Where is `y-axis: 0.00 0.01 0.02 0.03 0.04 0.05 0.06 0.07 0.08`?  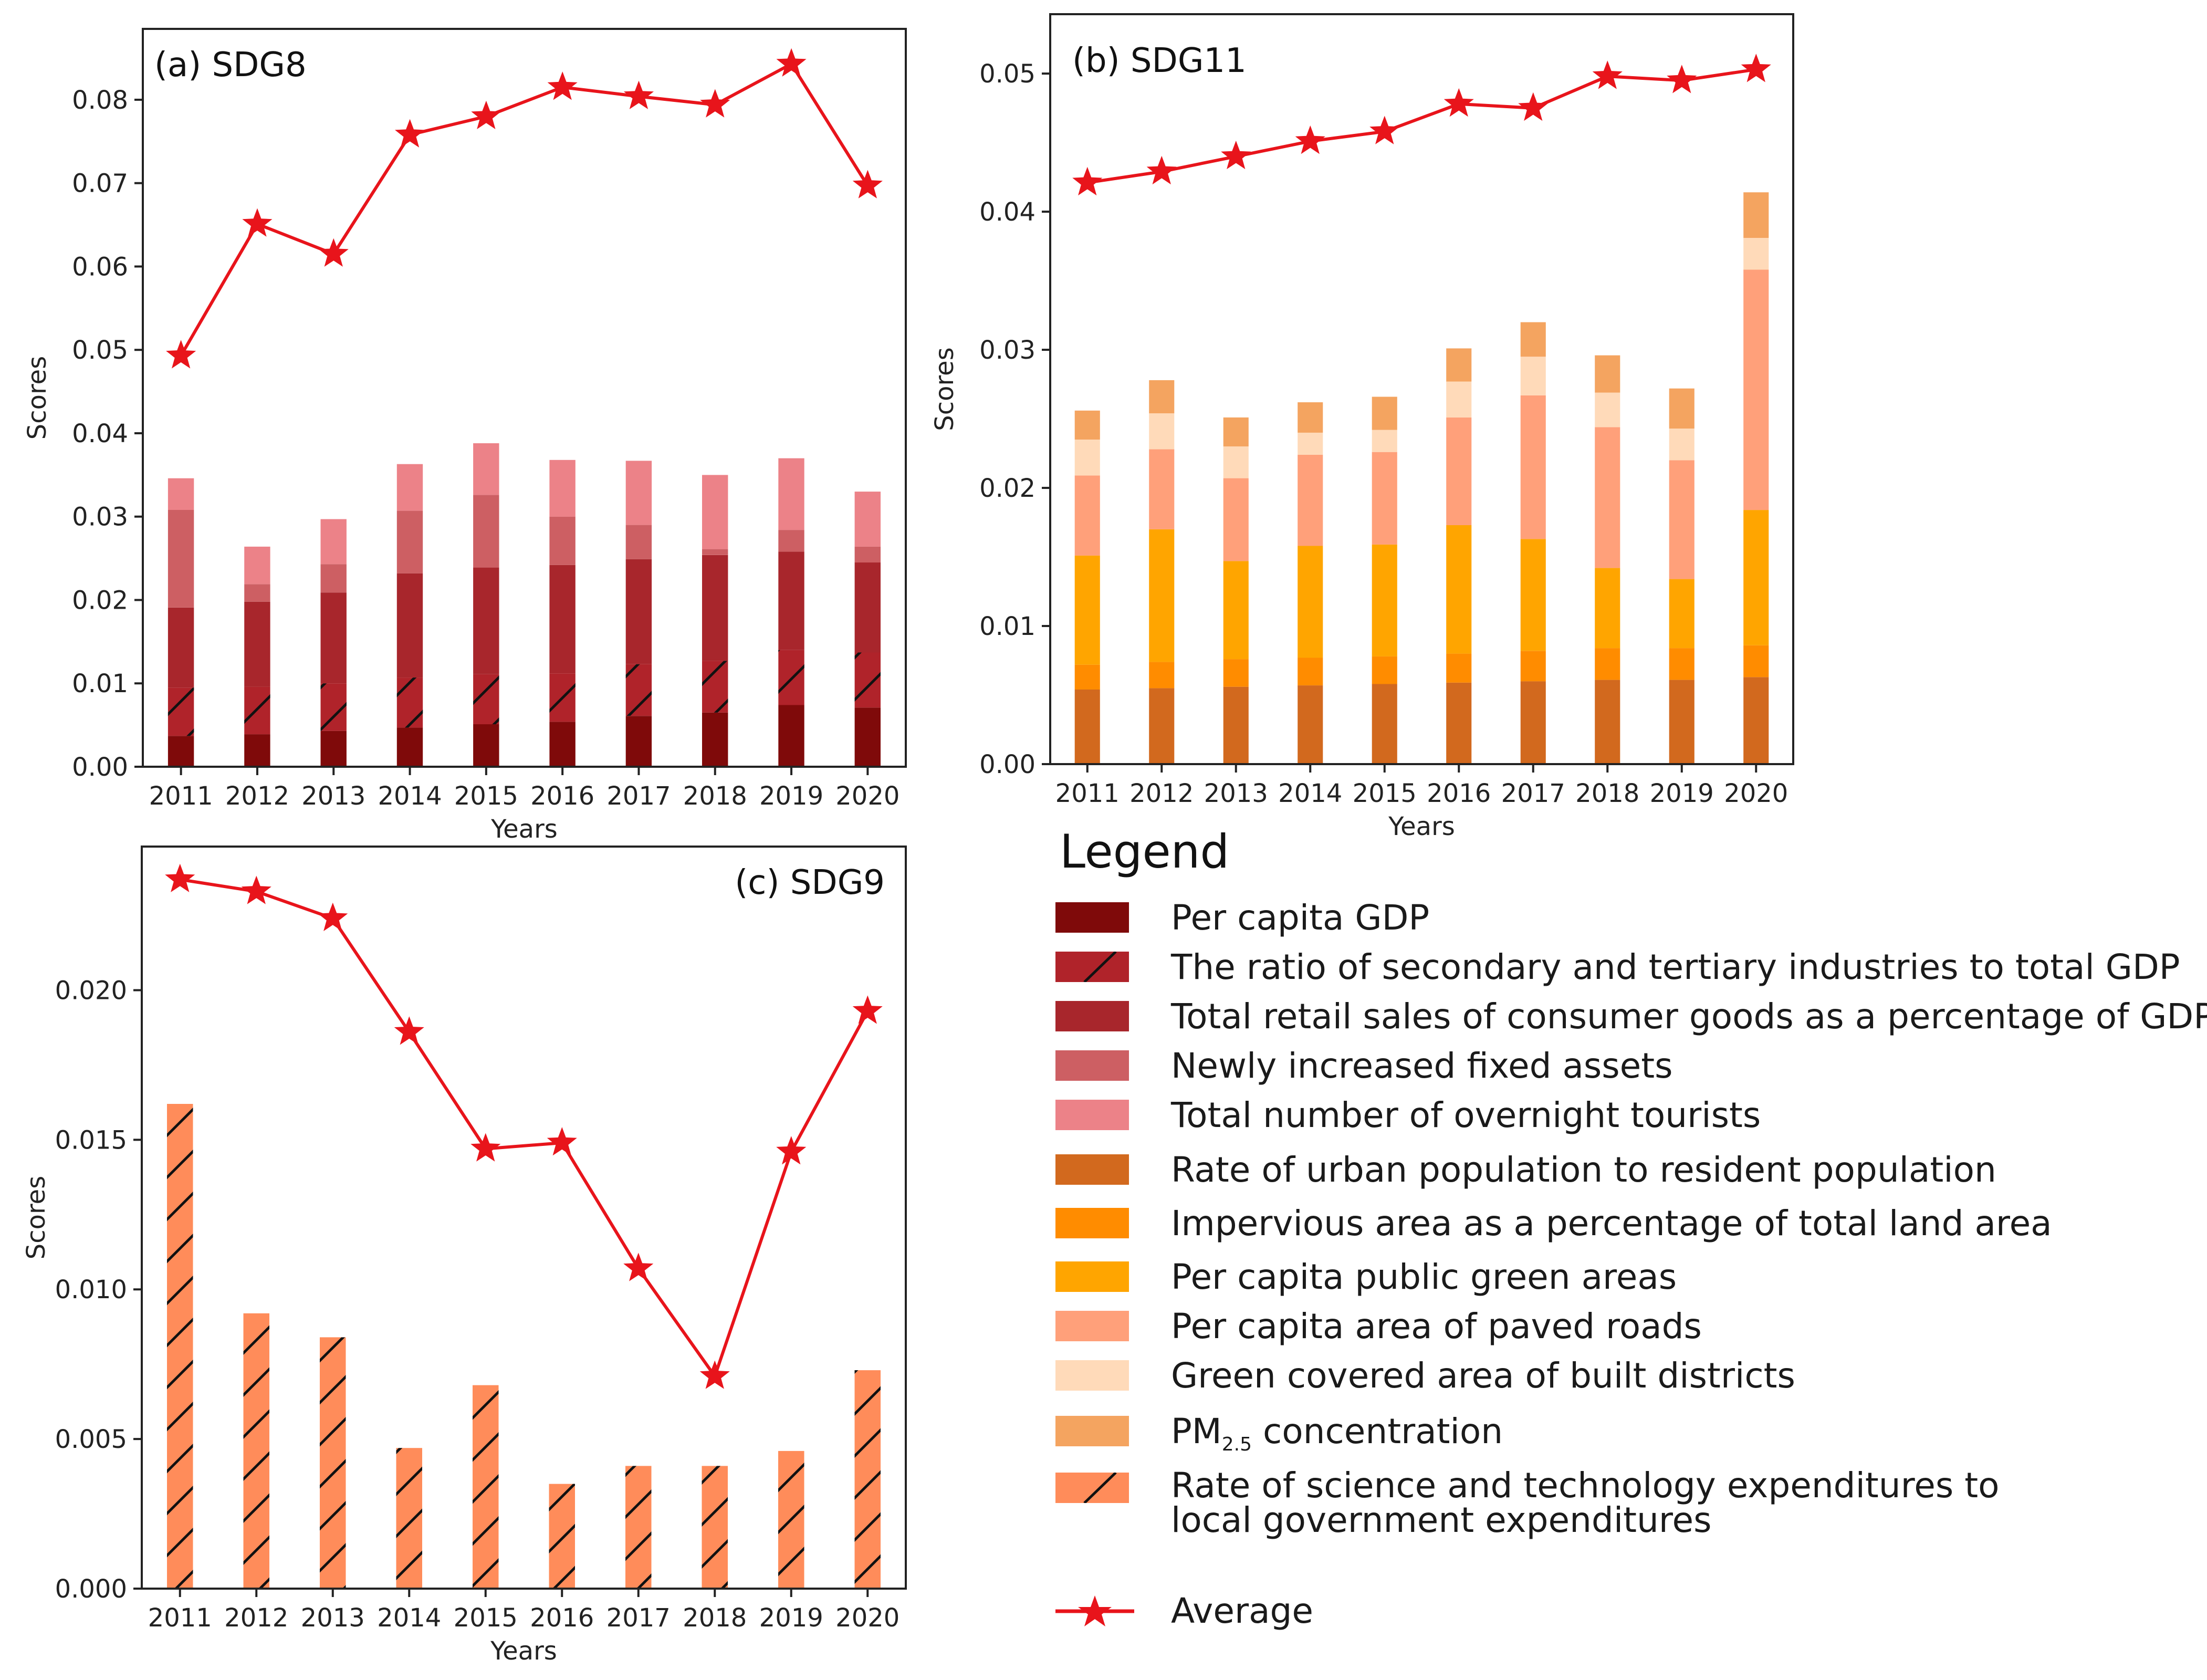
y-axis: 0.00 0.01 0.02 0.03 0.04 0.05 0.06 0.07 0.08 is located at coordinates (107, 434).